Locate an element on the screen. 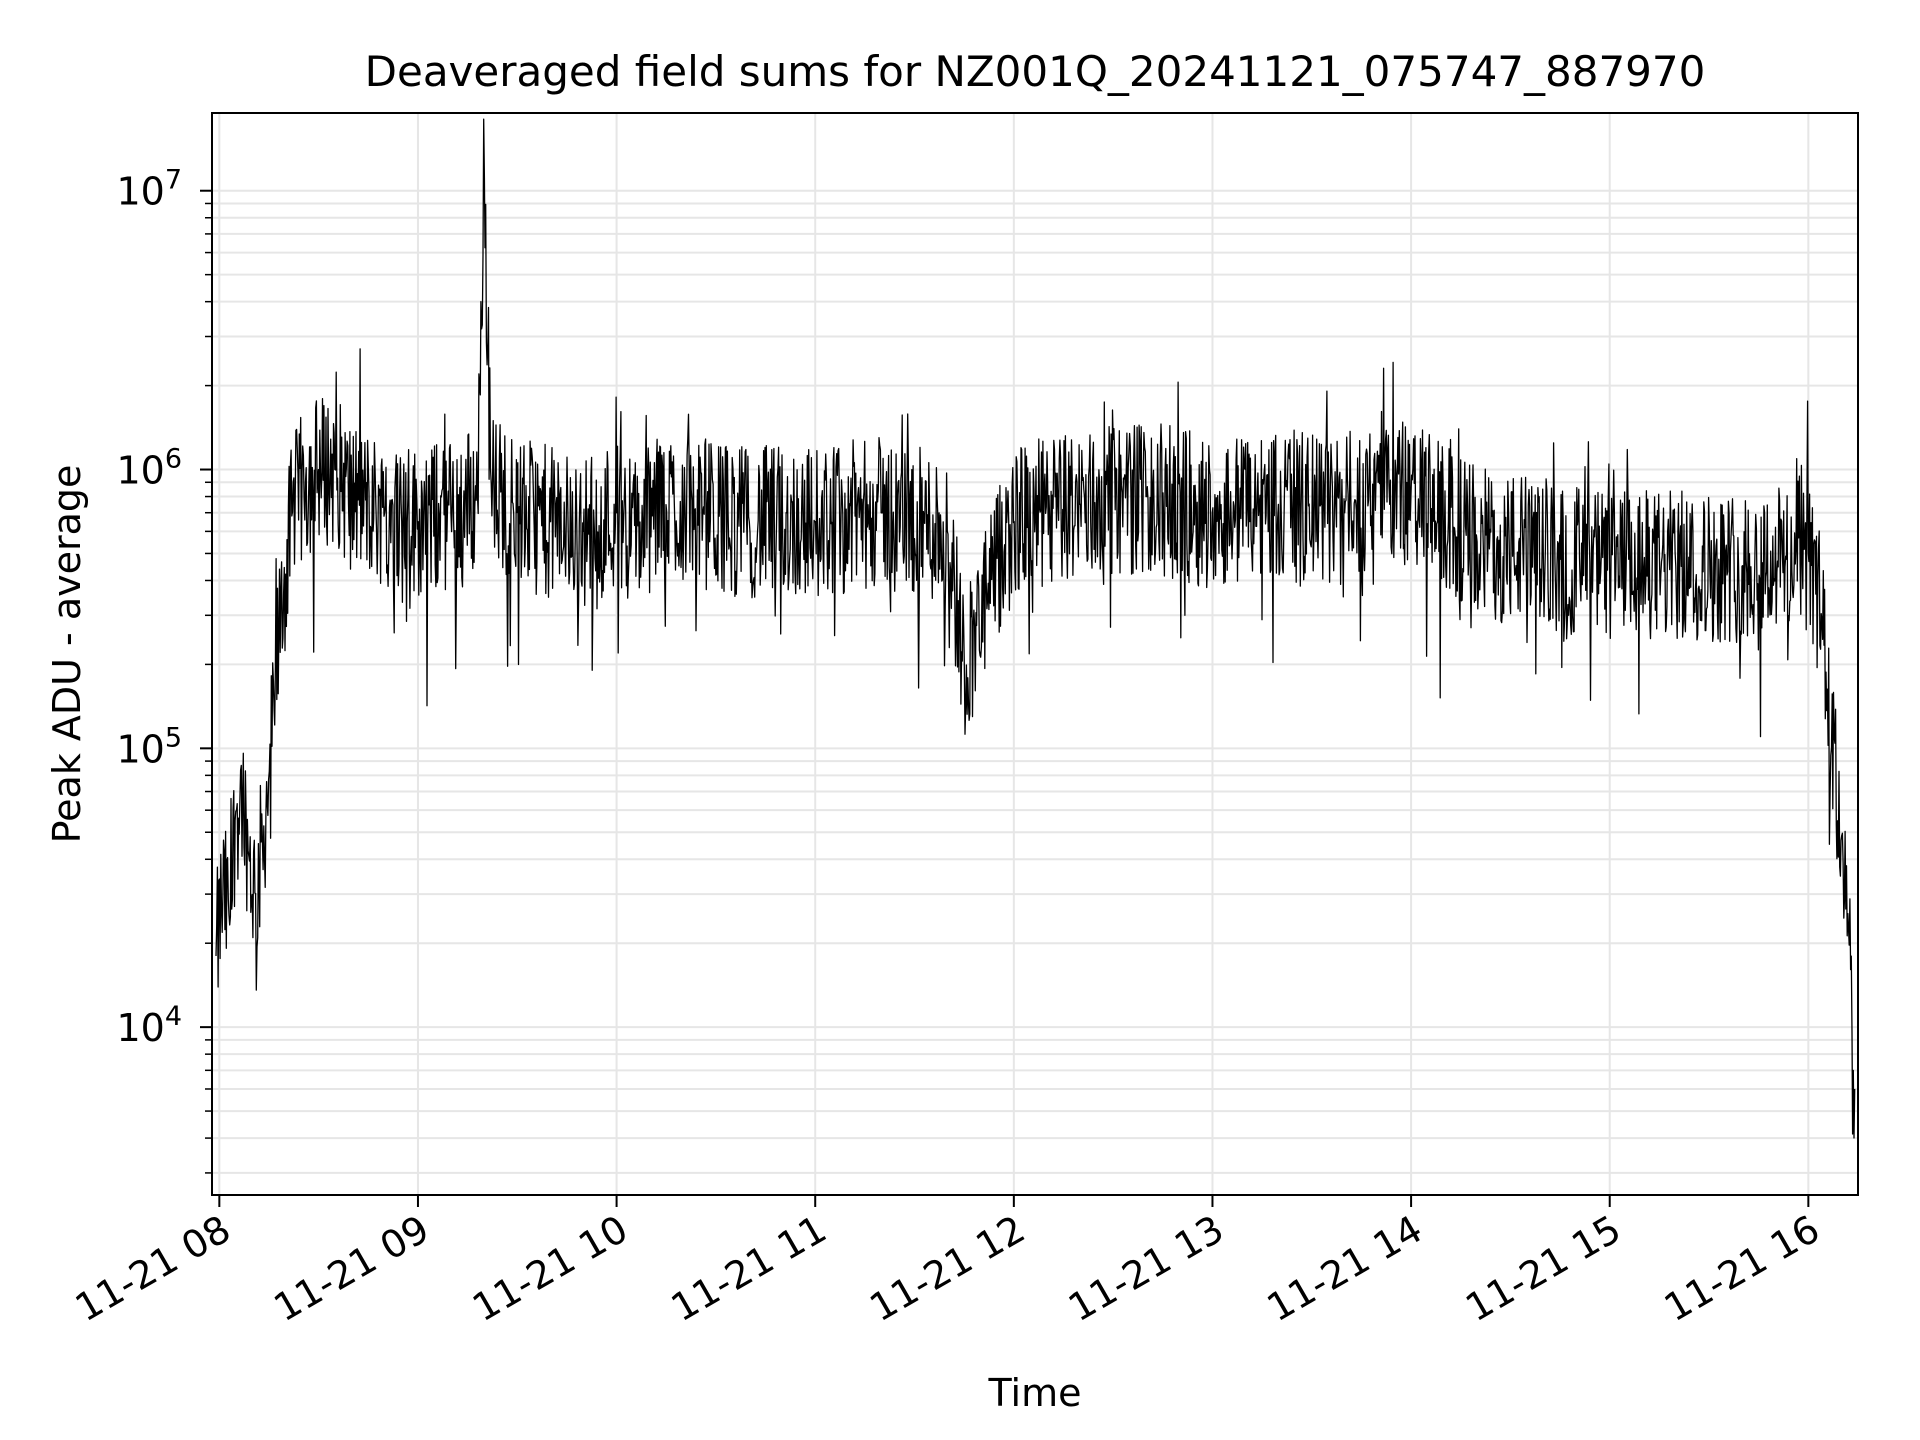 The width and height of the screenshot is (1920, 1440). y-tick-label: 107 is located at coordinates (149, 189).